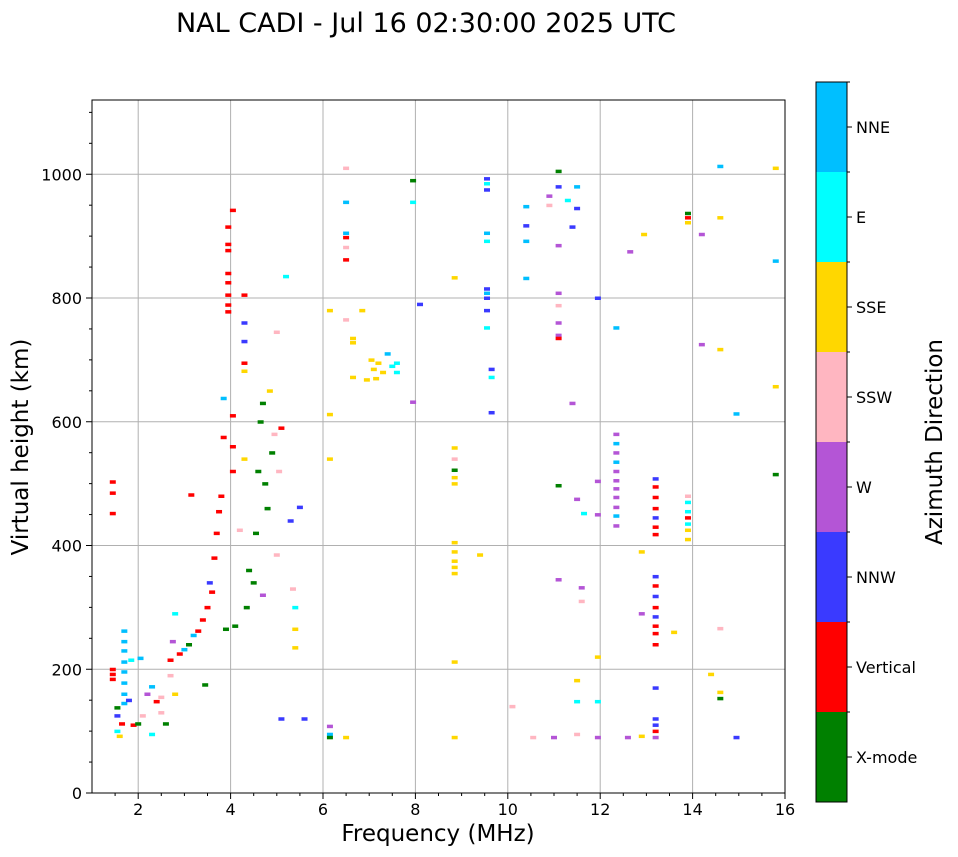 This screenshot has width=958, height=857. I want to click on y-tick-label: 200, so click(66, 669).